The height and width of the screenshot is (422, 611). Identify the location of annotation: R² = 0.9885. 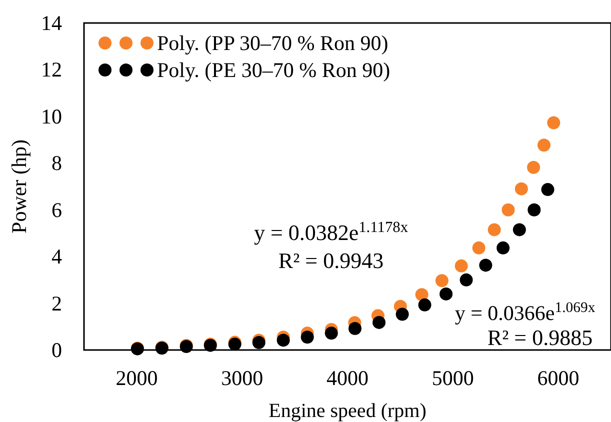
(540, 337).